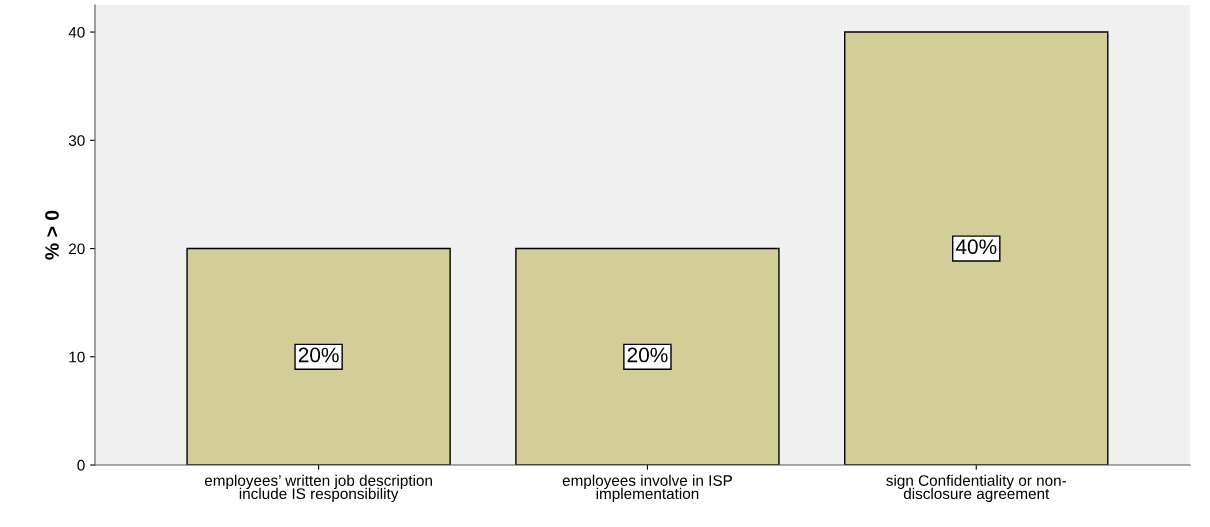  What do you see at coordinates (976, 488) in the screenshot?
I see `x-tick-label: sign Confidentiality or non- disclosure agreement` at bounding box center [976, 488].